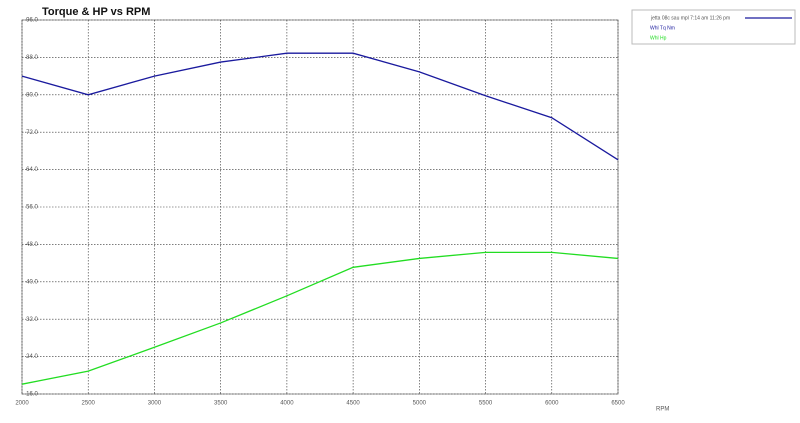 This screenshot has width=800, height=423. Describe the element at coordinates (618, 404) in the screenshot. I see `x-tick-label: 6500` at that location.